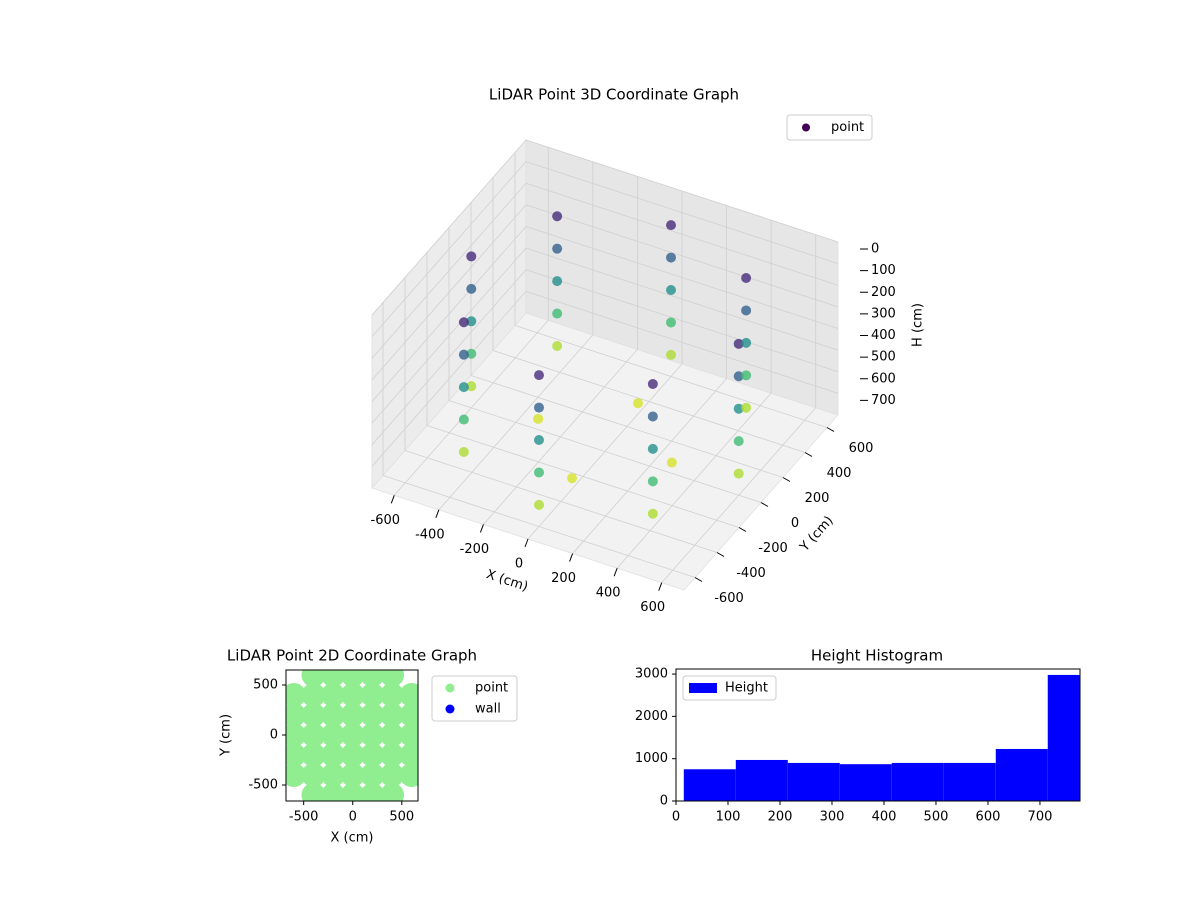  What do you see at coordinates (878, 735) in the screenshot?
I see `axes-frame` at bounding box center [878, 735].